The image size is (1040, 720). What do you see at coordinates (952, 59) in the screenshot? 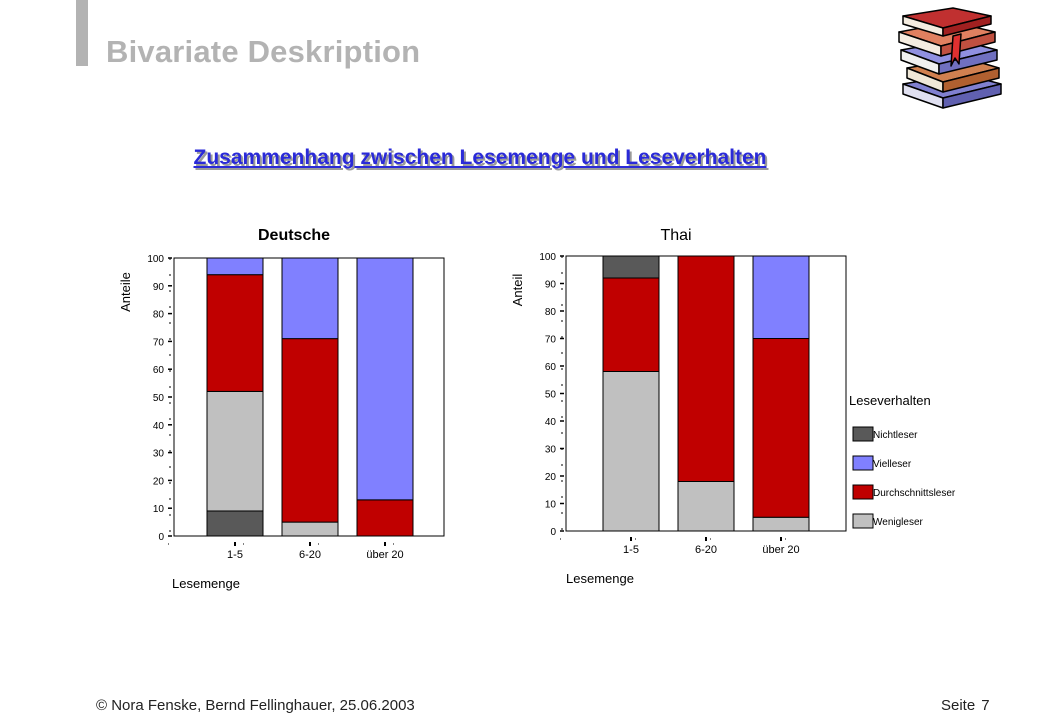
I see `books-icon` at bounding box center [952, 59].